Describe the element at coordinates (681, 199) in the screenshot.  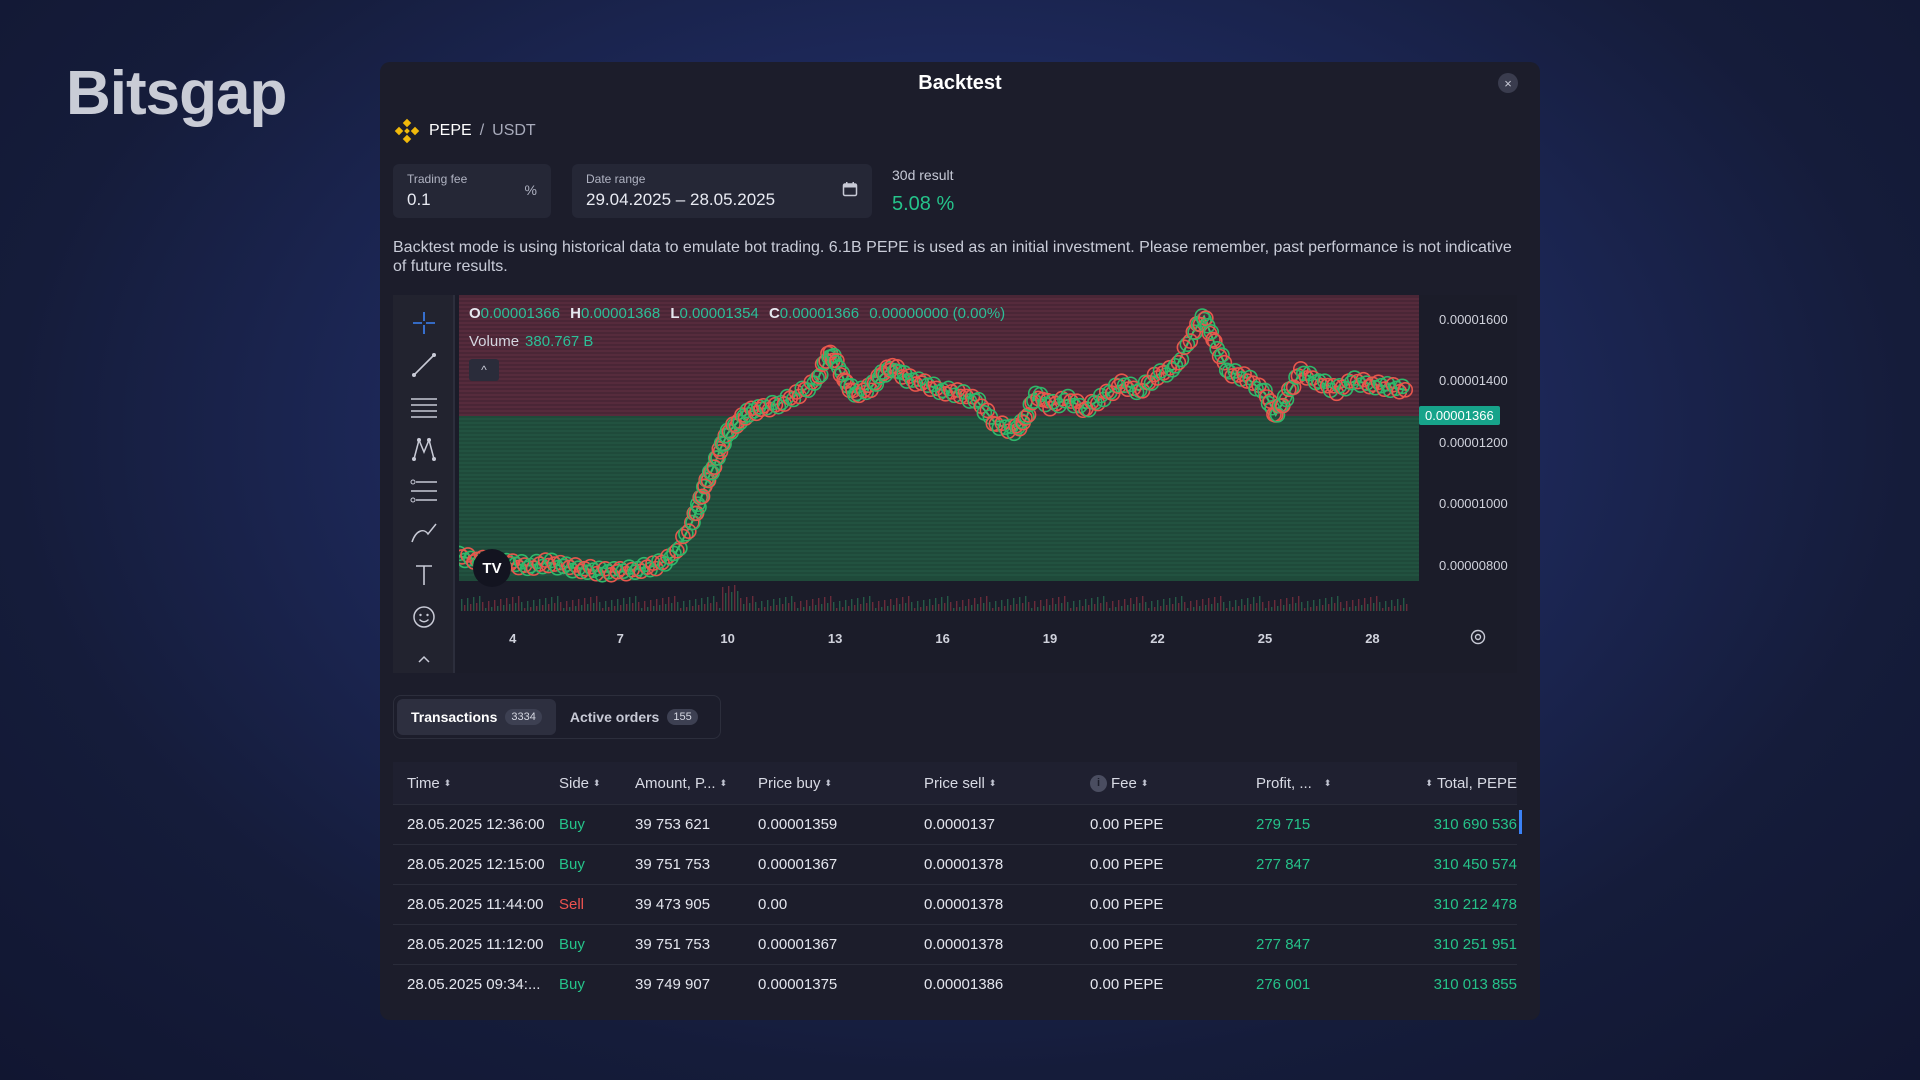
I see `date-range-value: 29.04.2025 – 28.05.2025` at that location.